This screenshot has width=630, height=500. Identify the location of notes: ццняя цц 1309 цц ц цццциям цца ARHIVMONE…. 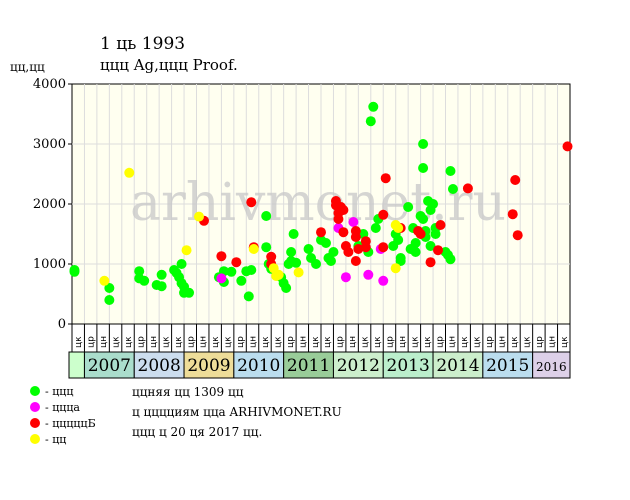
(237, 412).